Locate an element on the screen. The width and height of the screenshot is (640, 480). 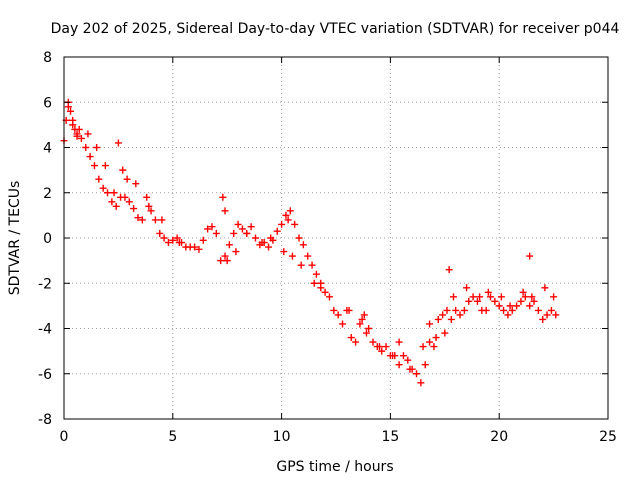
y-tick-label: 8 is located at coordinates (47, 58).